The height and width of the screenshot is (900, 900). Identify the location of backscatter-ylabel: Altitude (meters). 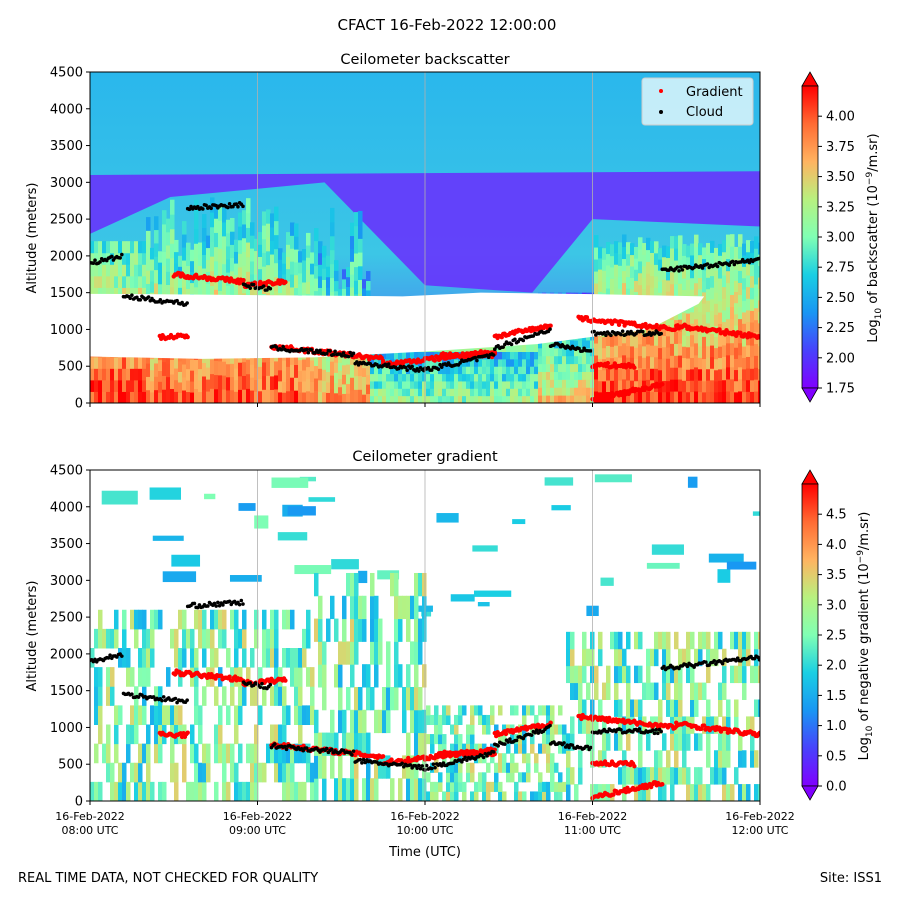
(32, 238).